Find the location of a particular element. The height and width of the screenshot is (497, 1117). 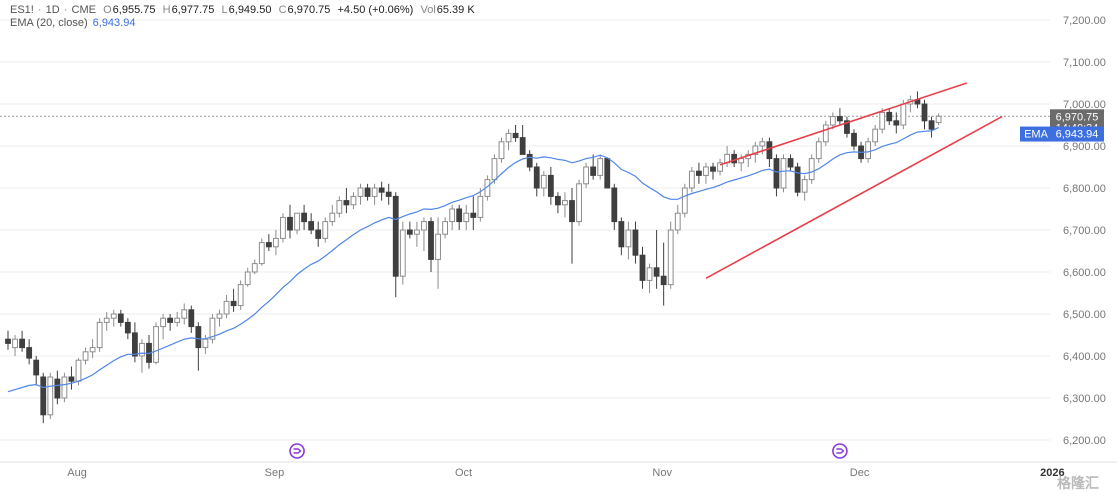

y-tick-label: 6,200.00 is located at coordinates (1084, 441).